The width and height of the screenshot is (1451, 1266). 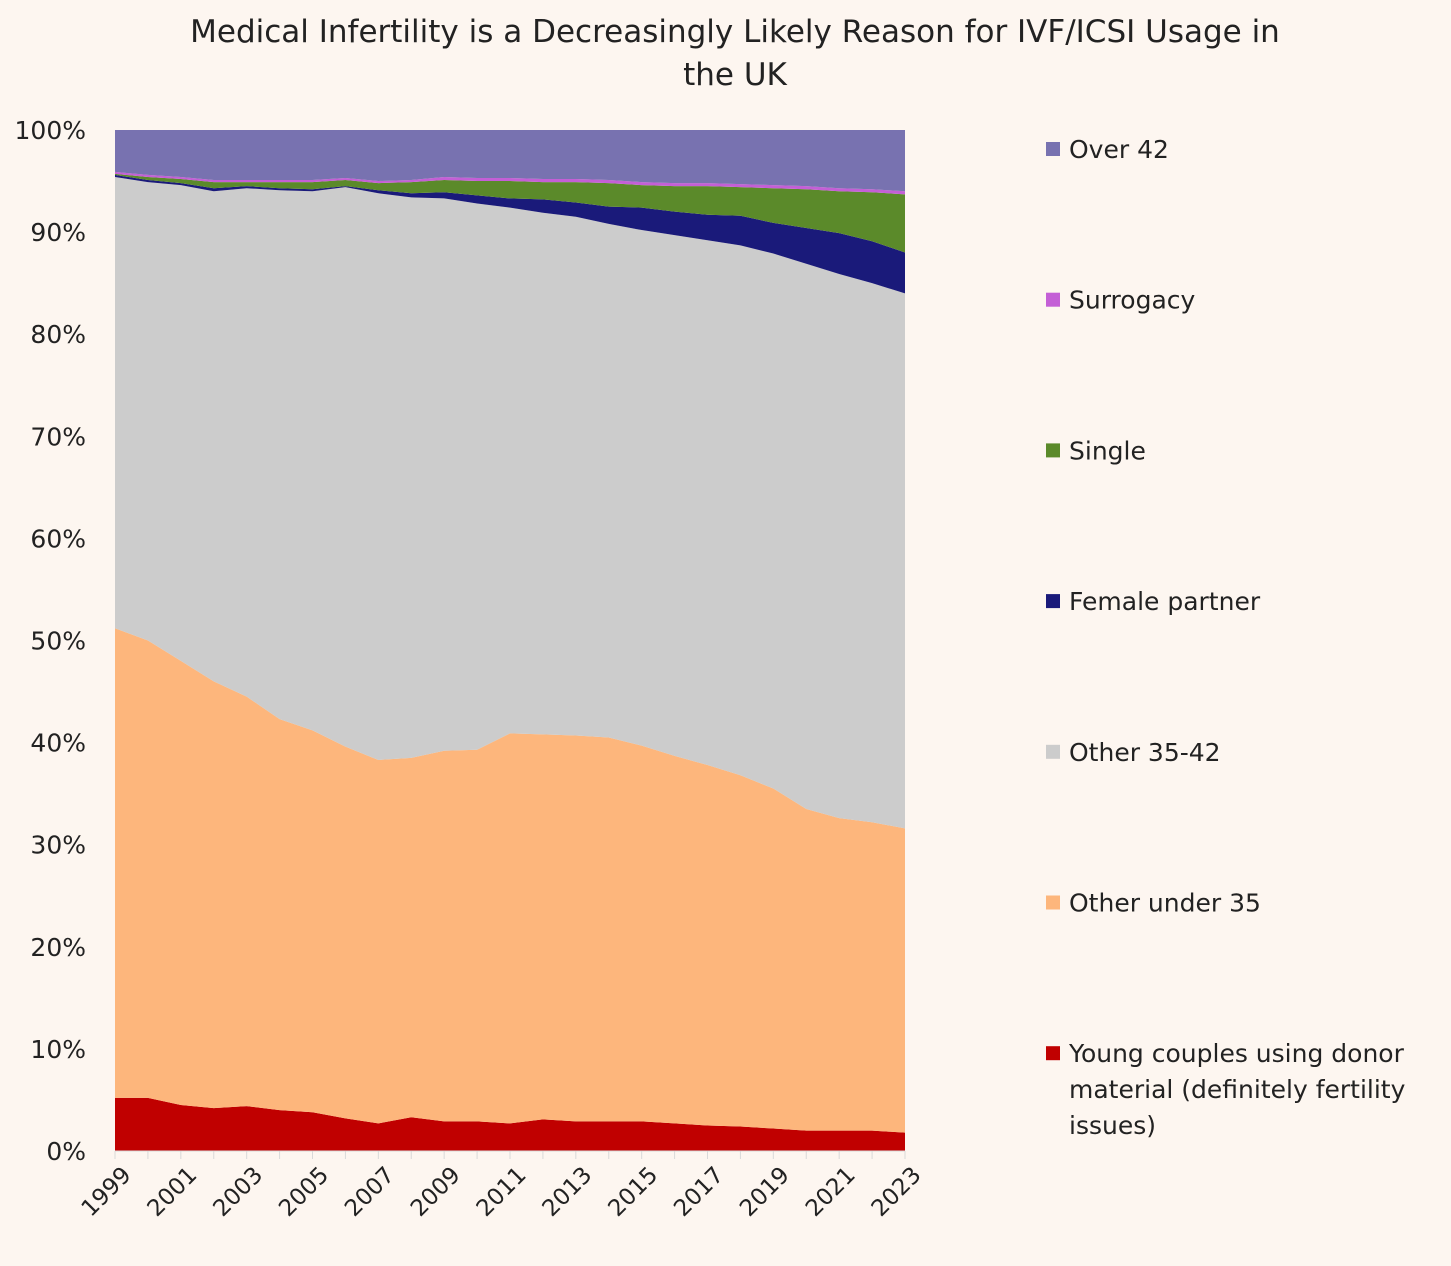 I want to click on legend-item-other-35-42: Other 35-42, so click(x=1133, y=752).